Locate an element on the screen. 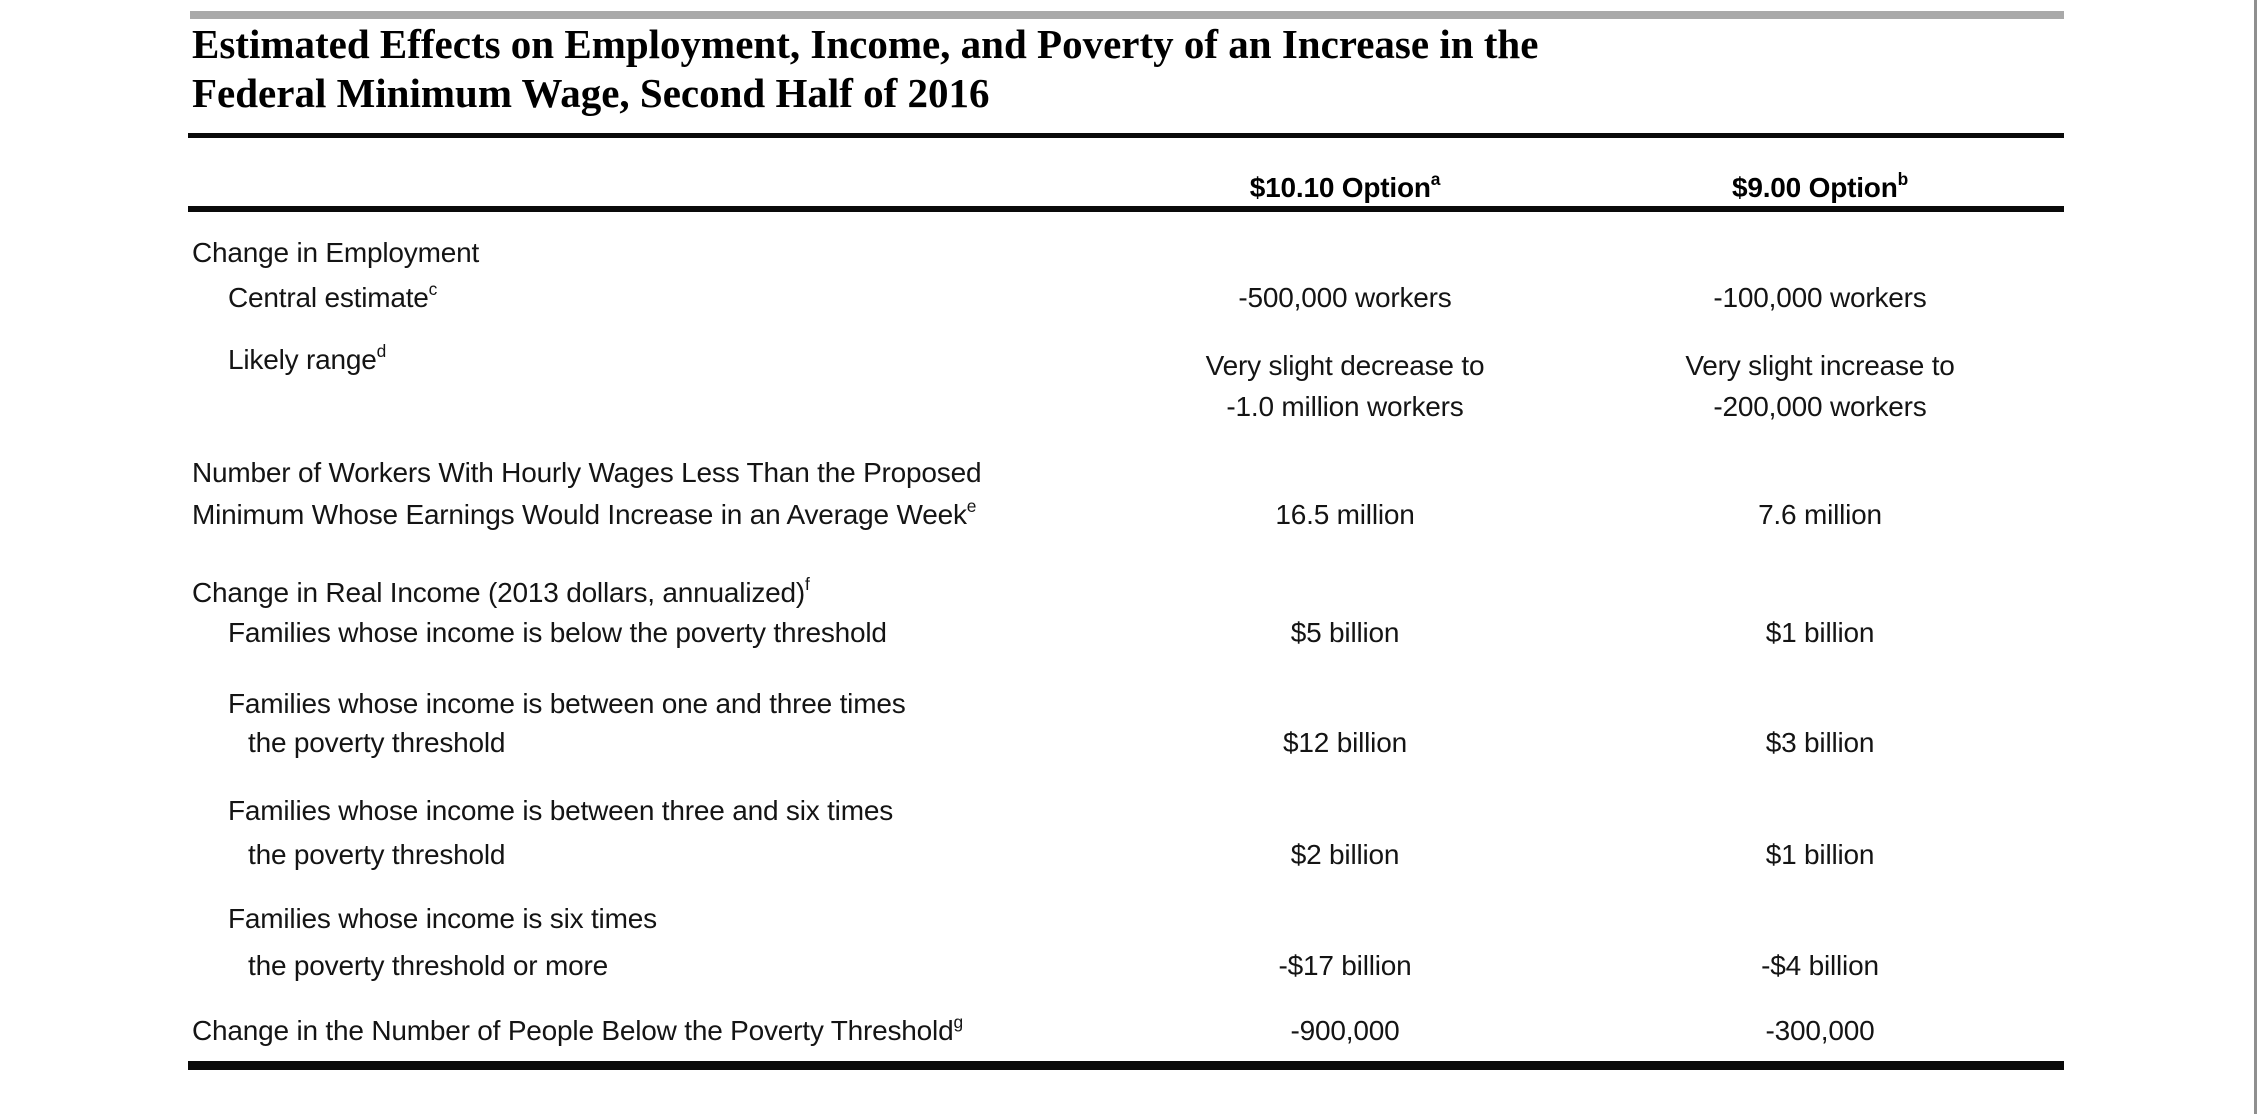 The height and width of the screenshot is (1114, 2264). row-label-families-one-three-line2: the poverty threshold is located at coordinates (377, 742).